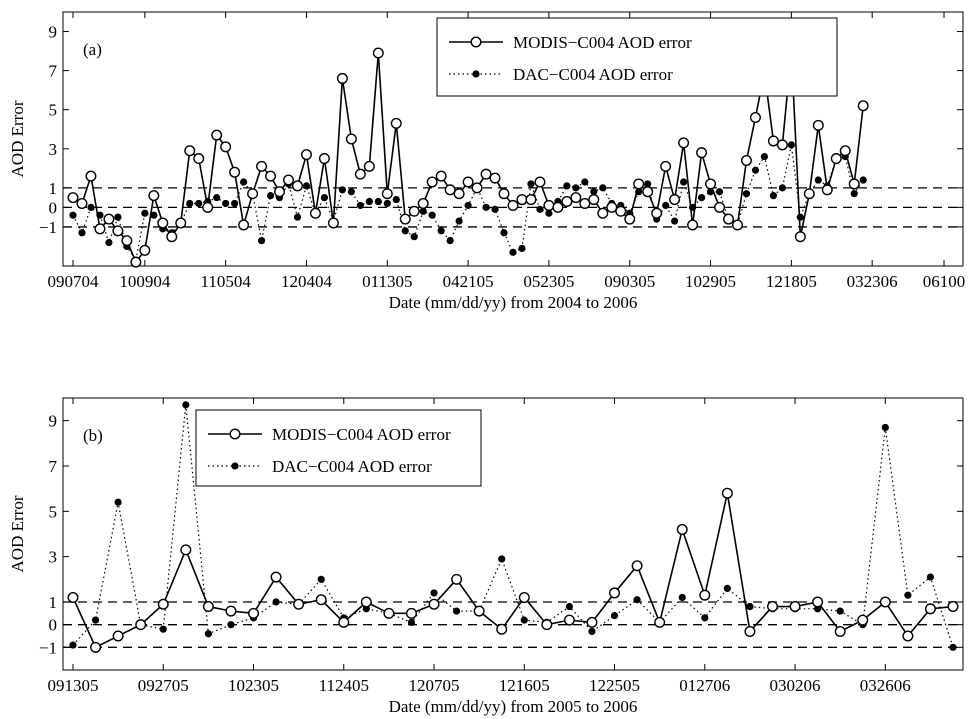 Image resolution: width=970 pixels, height=719 pixels. Describe the element at coordinates (53, 511) in the screenshot. I see `y-tick-label: 5` at that location.